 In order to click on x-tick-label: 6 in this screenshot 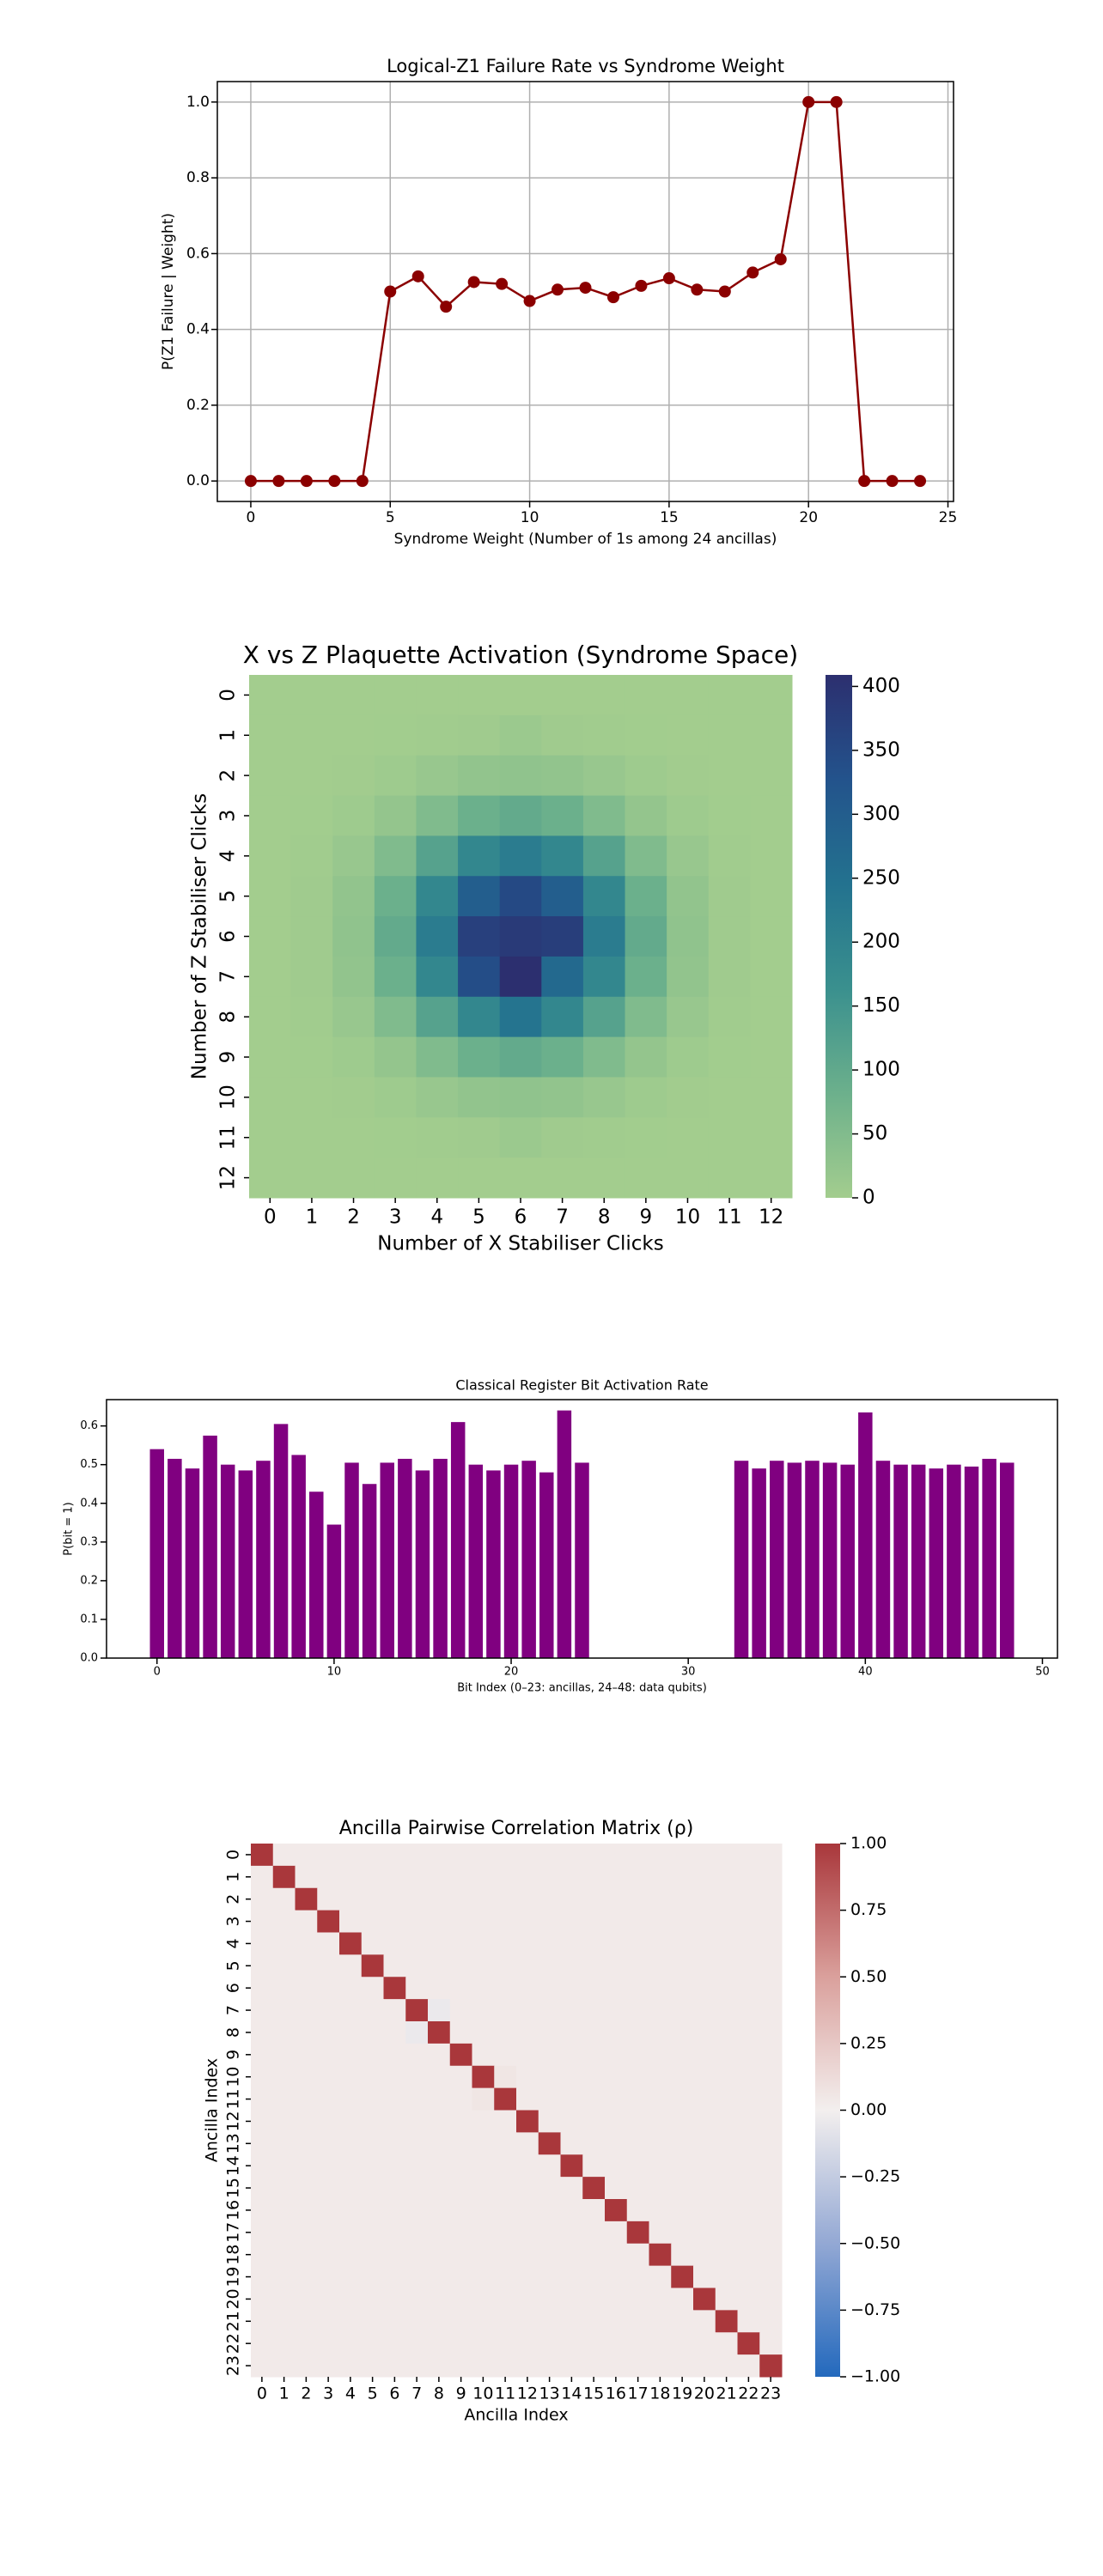, I will do `click(394, 2394)`.